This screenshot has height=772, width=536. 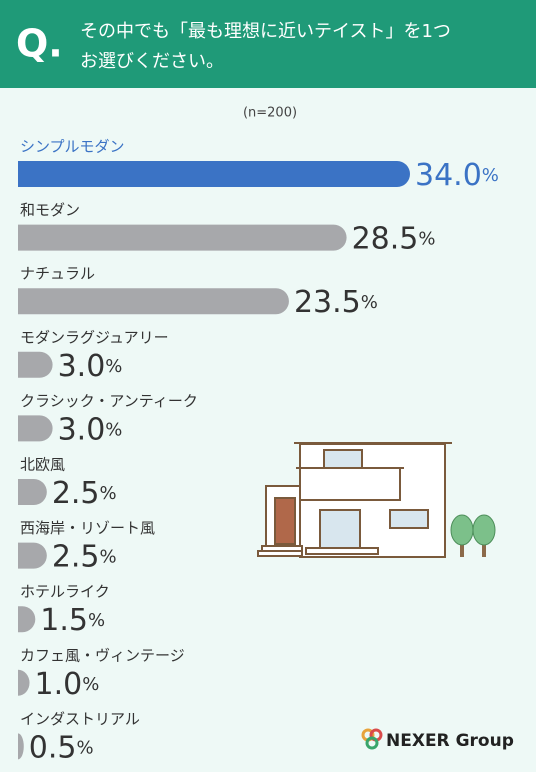 I want to click on logo: NEXER Group, so click(x=450, y=741).